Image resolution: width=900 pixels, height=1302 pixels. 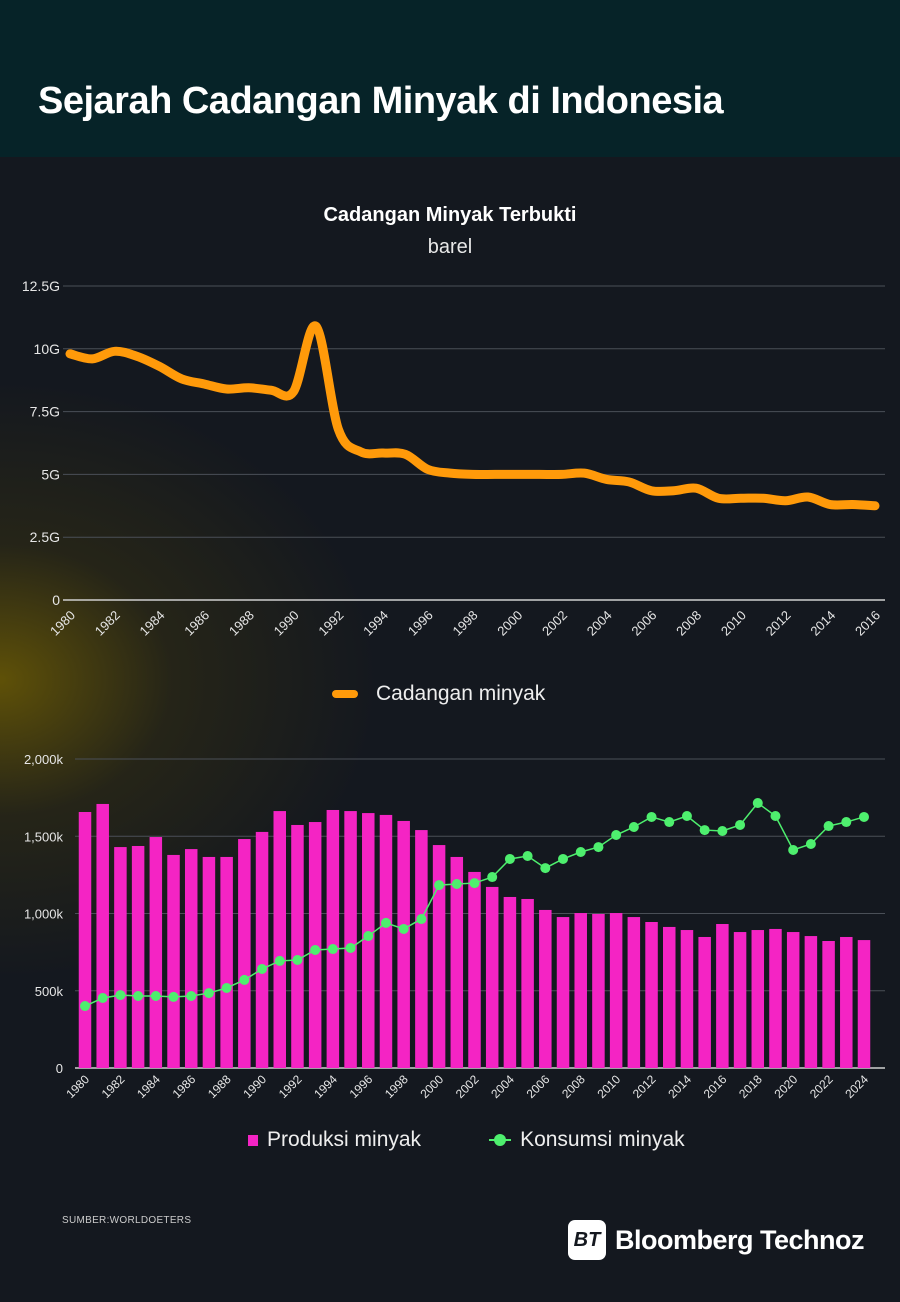 What do you see at coordinates (450, 215) in the screenshot?
I see `reserves-chart-title: Cadangan Minyak Terbukti` at bounding box center [450, 215].